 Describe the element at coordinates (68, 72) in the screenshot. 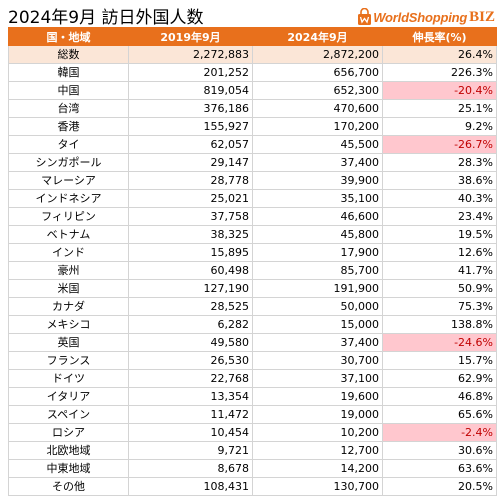

I see `country-cell: 韓国` at that location.